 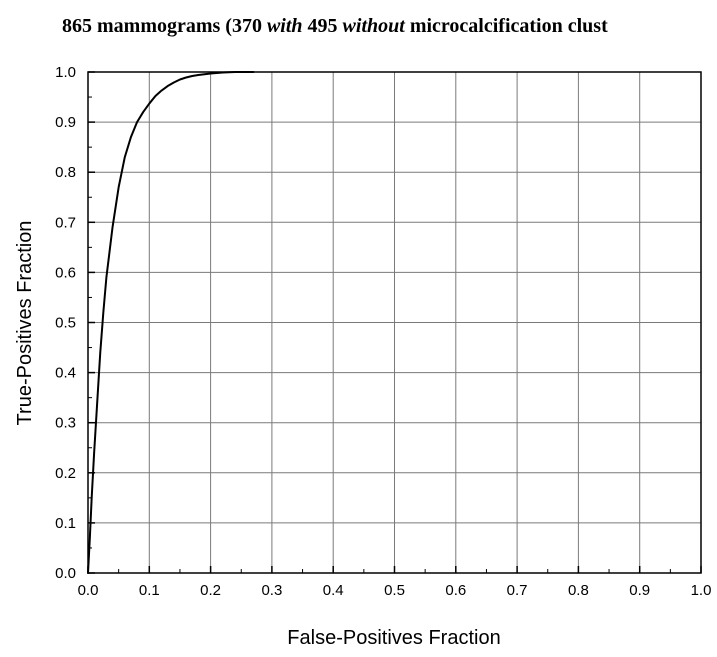 What do you see at coordinates (210, 590) in the screenshot?
I see `x-tick-label: 0.2` at bounding box center [210, 590].